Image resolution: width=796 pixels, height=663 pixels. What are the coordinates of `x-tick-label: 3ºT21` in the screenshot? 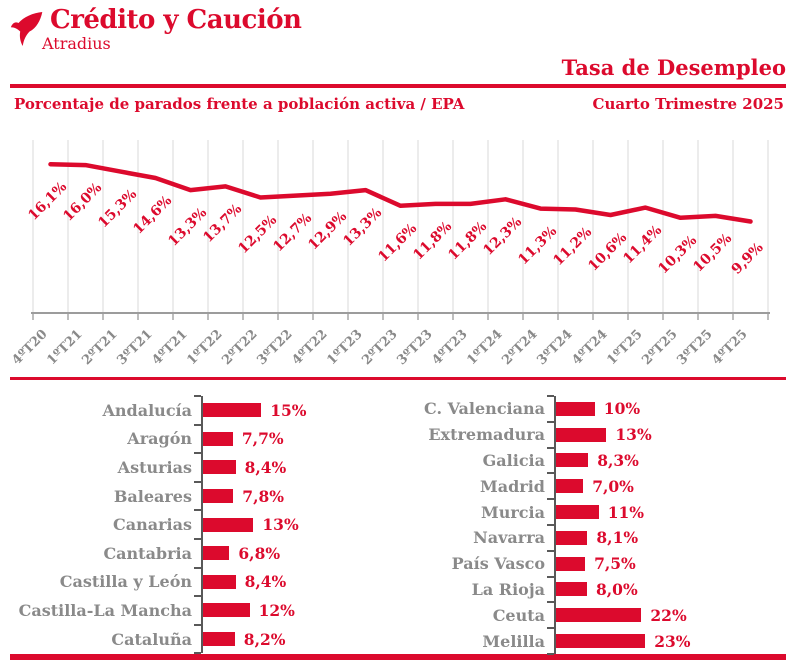 It's located at (134, 347).